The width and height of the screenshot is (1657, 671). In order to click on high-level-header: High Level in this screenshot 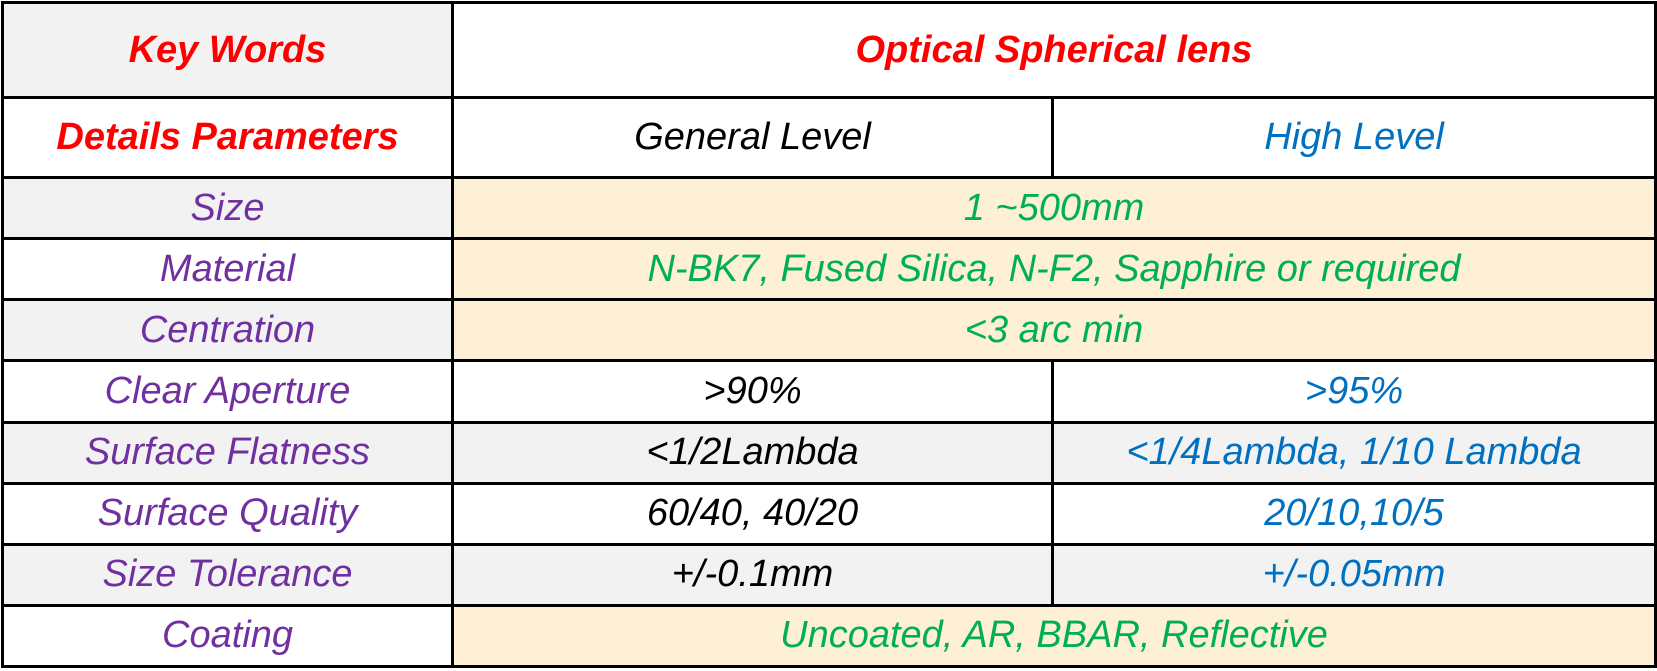, I will do `click(1353, 138)`.